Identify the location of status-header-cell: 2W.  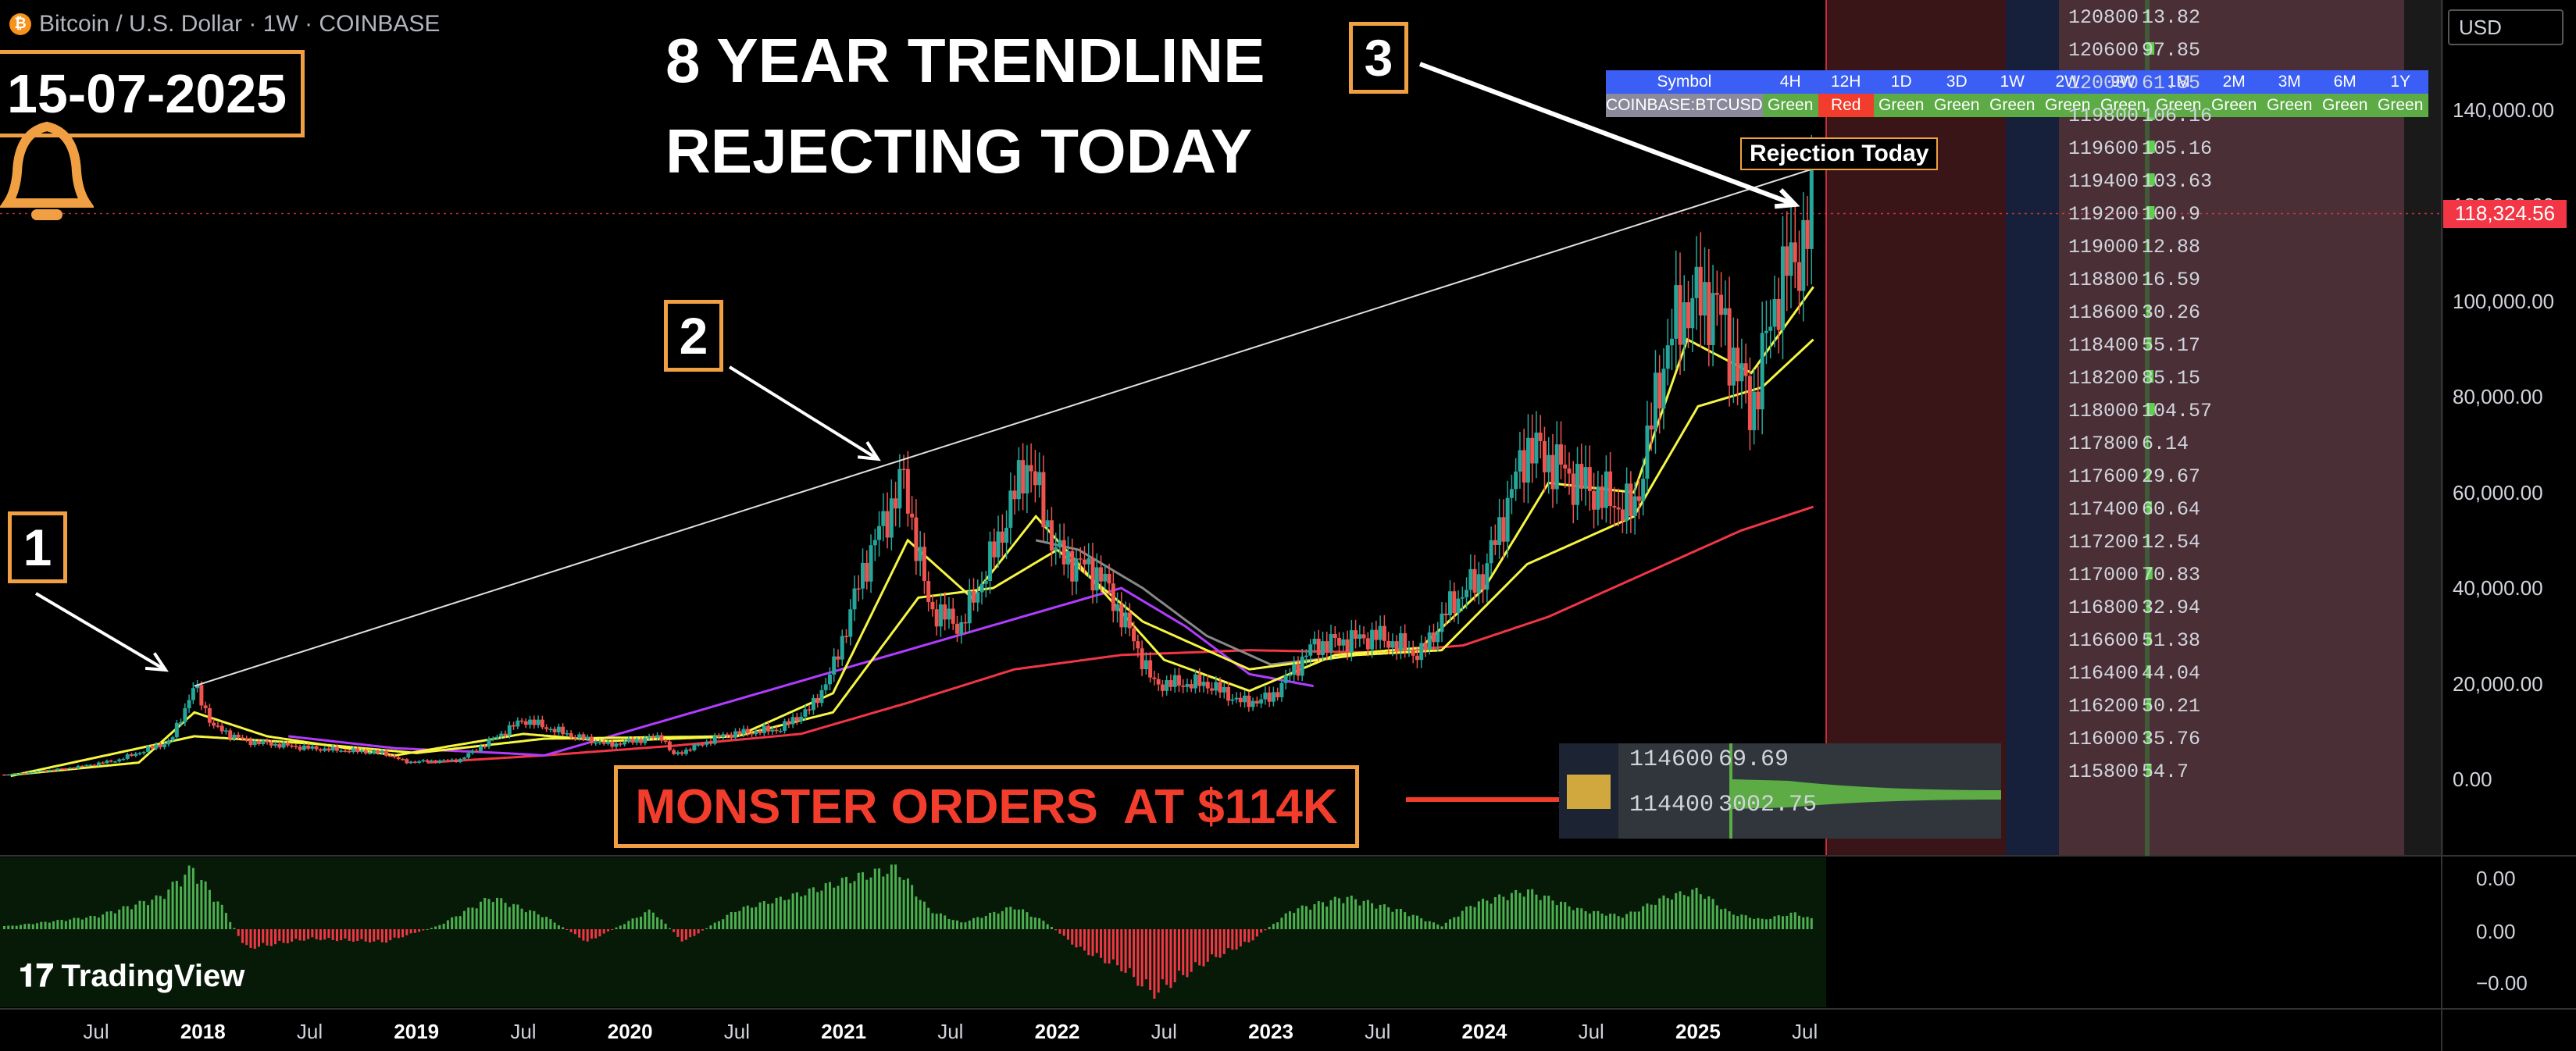
(2067, 82).